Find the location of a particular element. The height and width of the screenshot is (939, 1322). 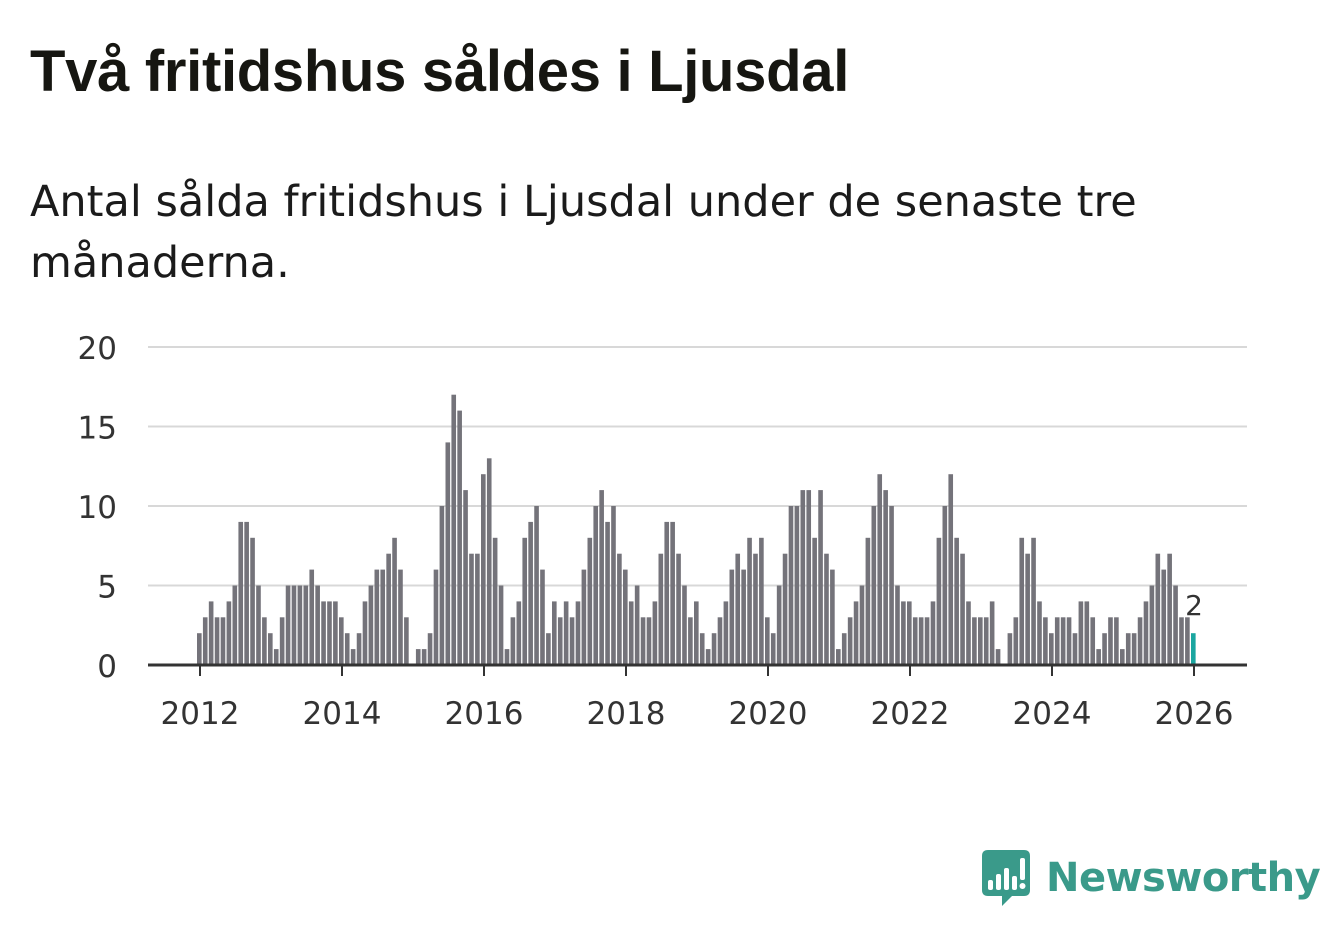

x-tick-label: 2014 is located at coordinates (342, 714).